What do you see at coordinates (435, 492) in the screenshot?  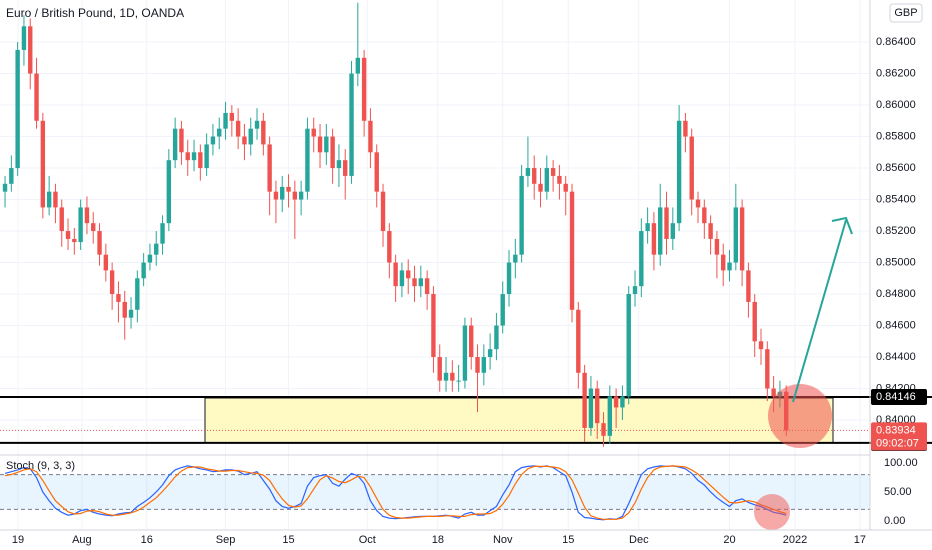 I see `stoch-band-fill` at bounding box center [435, 492].